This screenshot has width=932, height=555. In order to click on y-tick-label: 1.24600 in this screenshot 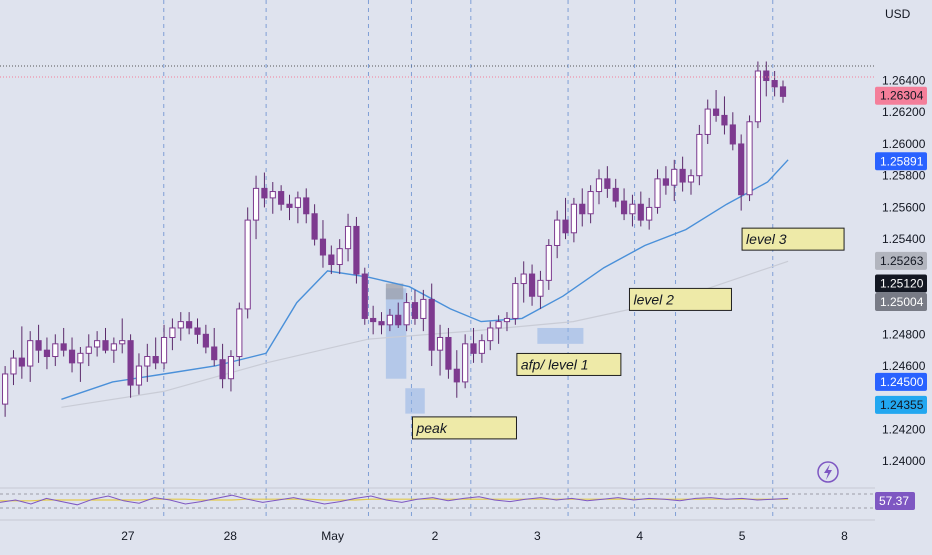, I will do `click(904, 366)`.